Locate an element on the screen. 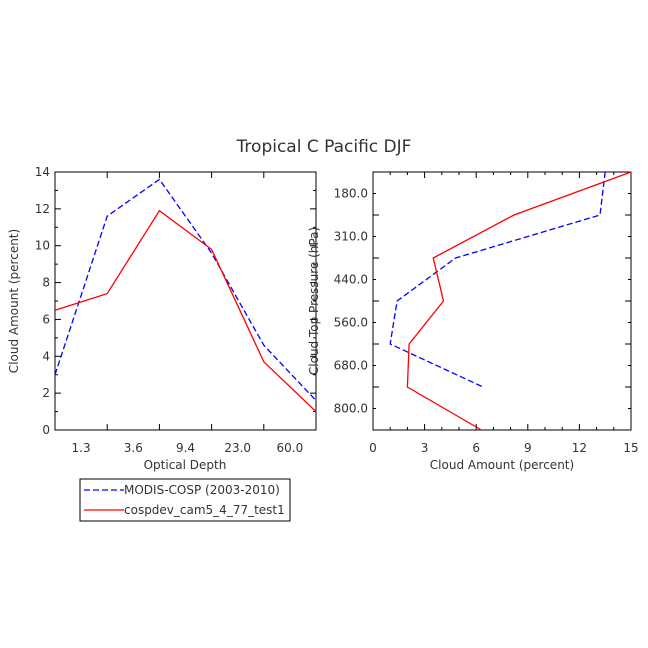  left-x-tick-label: 9.4 is located at coordinates (185, 448).